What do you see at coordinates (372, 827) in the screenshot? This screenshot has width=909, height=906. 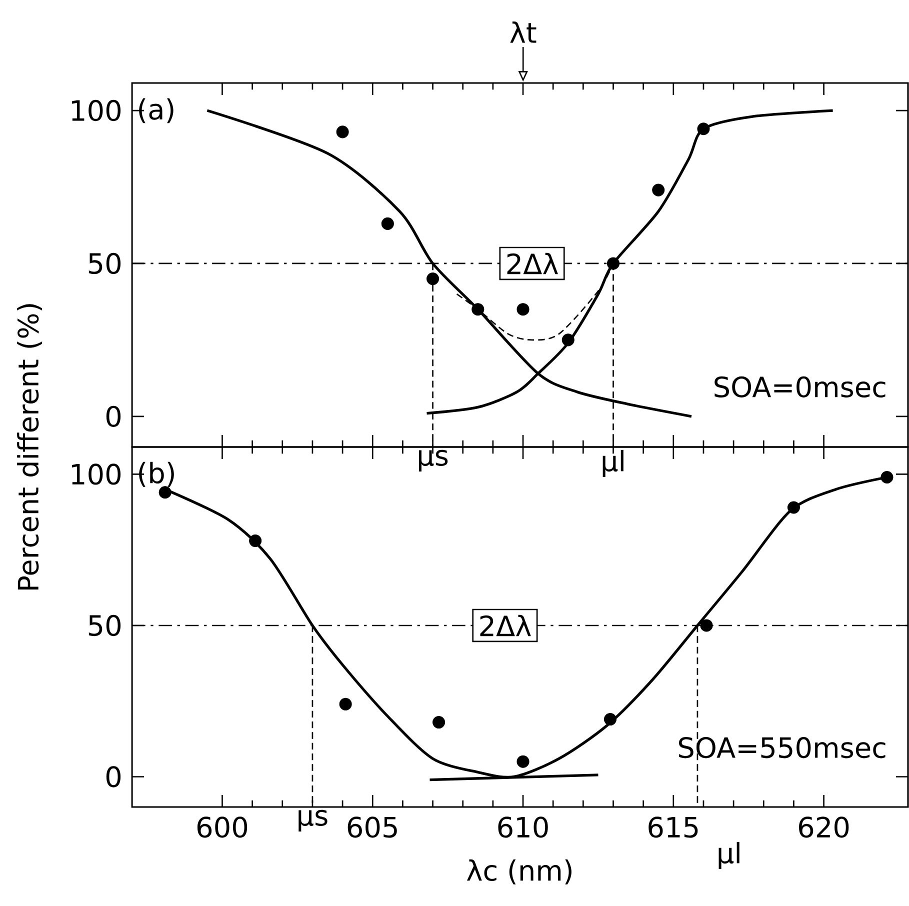 I see `x-tick-label: 605` at bounding box center [372, 827].